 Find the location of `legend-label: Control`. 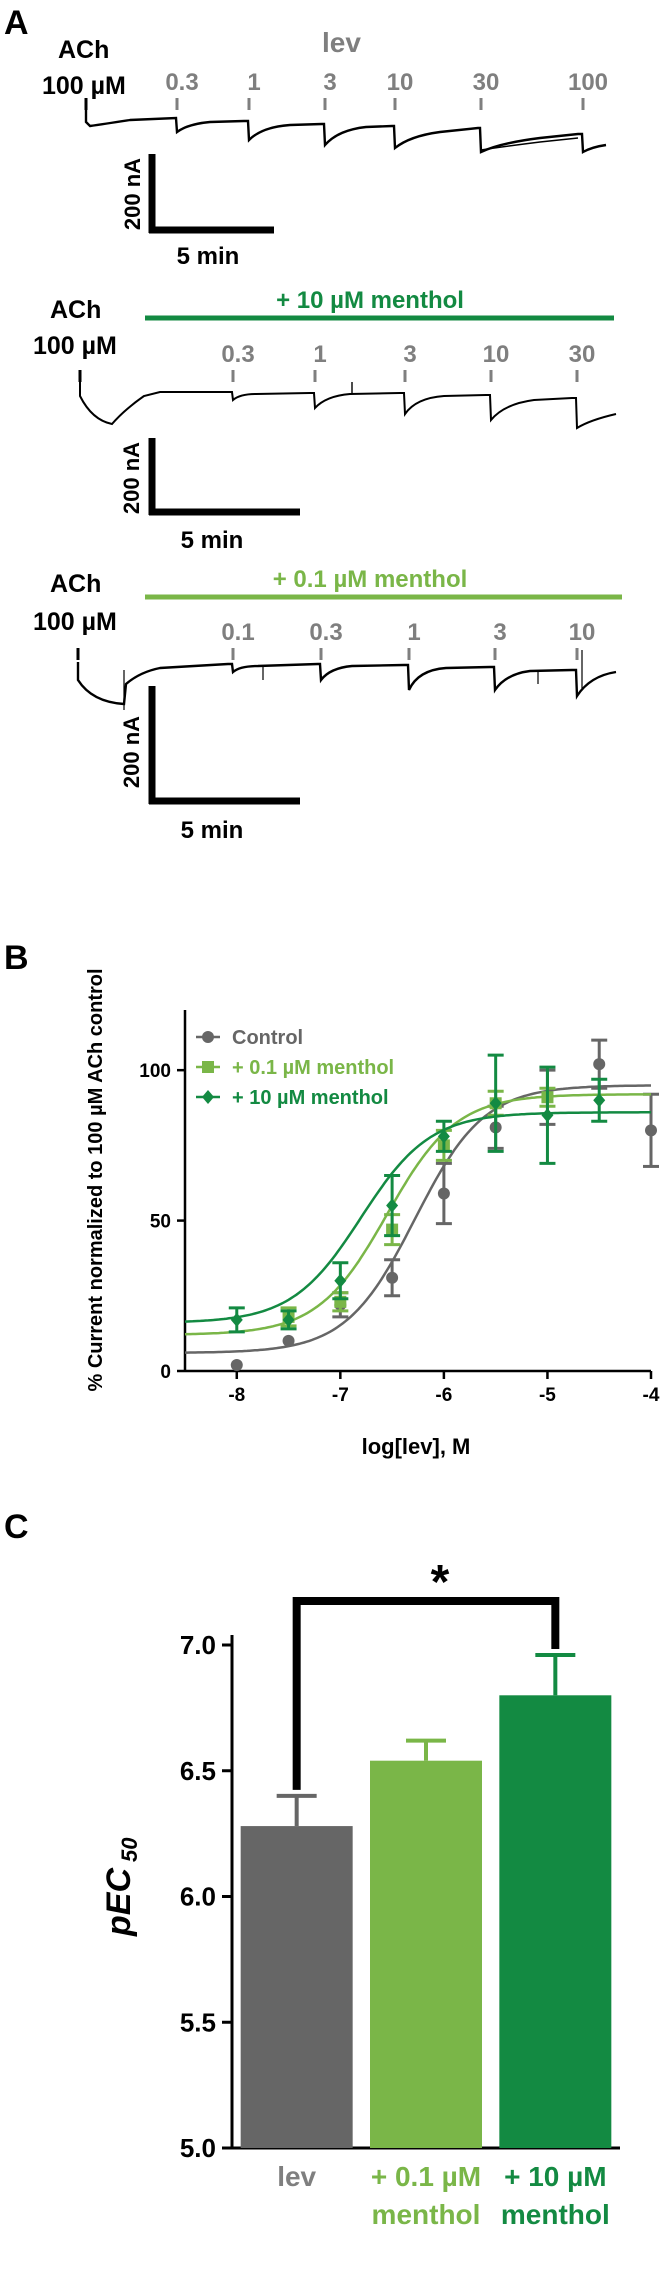

legend-label: Control is located at coordinates (267, 1038).